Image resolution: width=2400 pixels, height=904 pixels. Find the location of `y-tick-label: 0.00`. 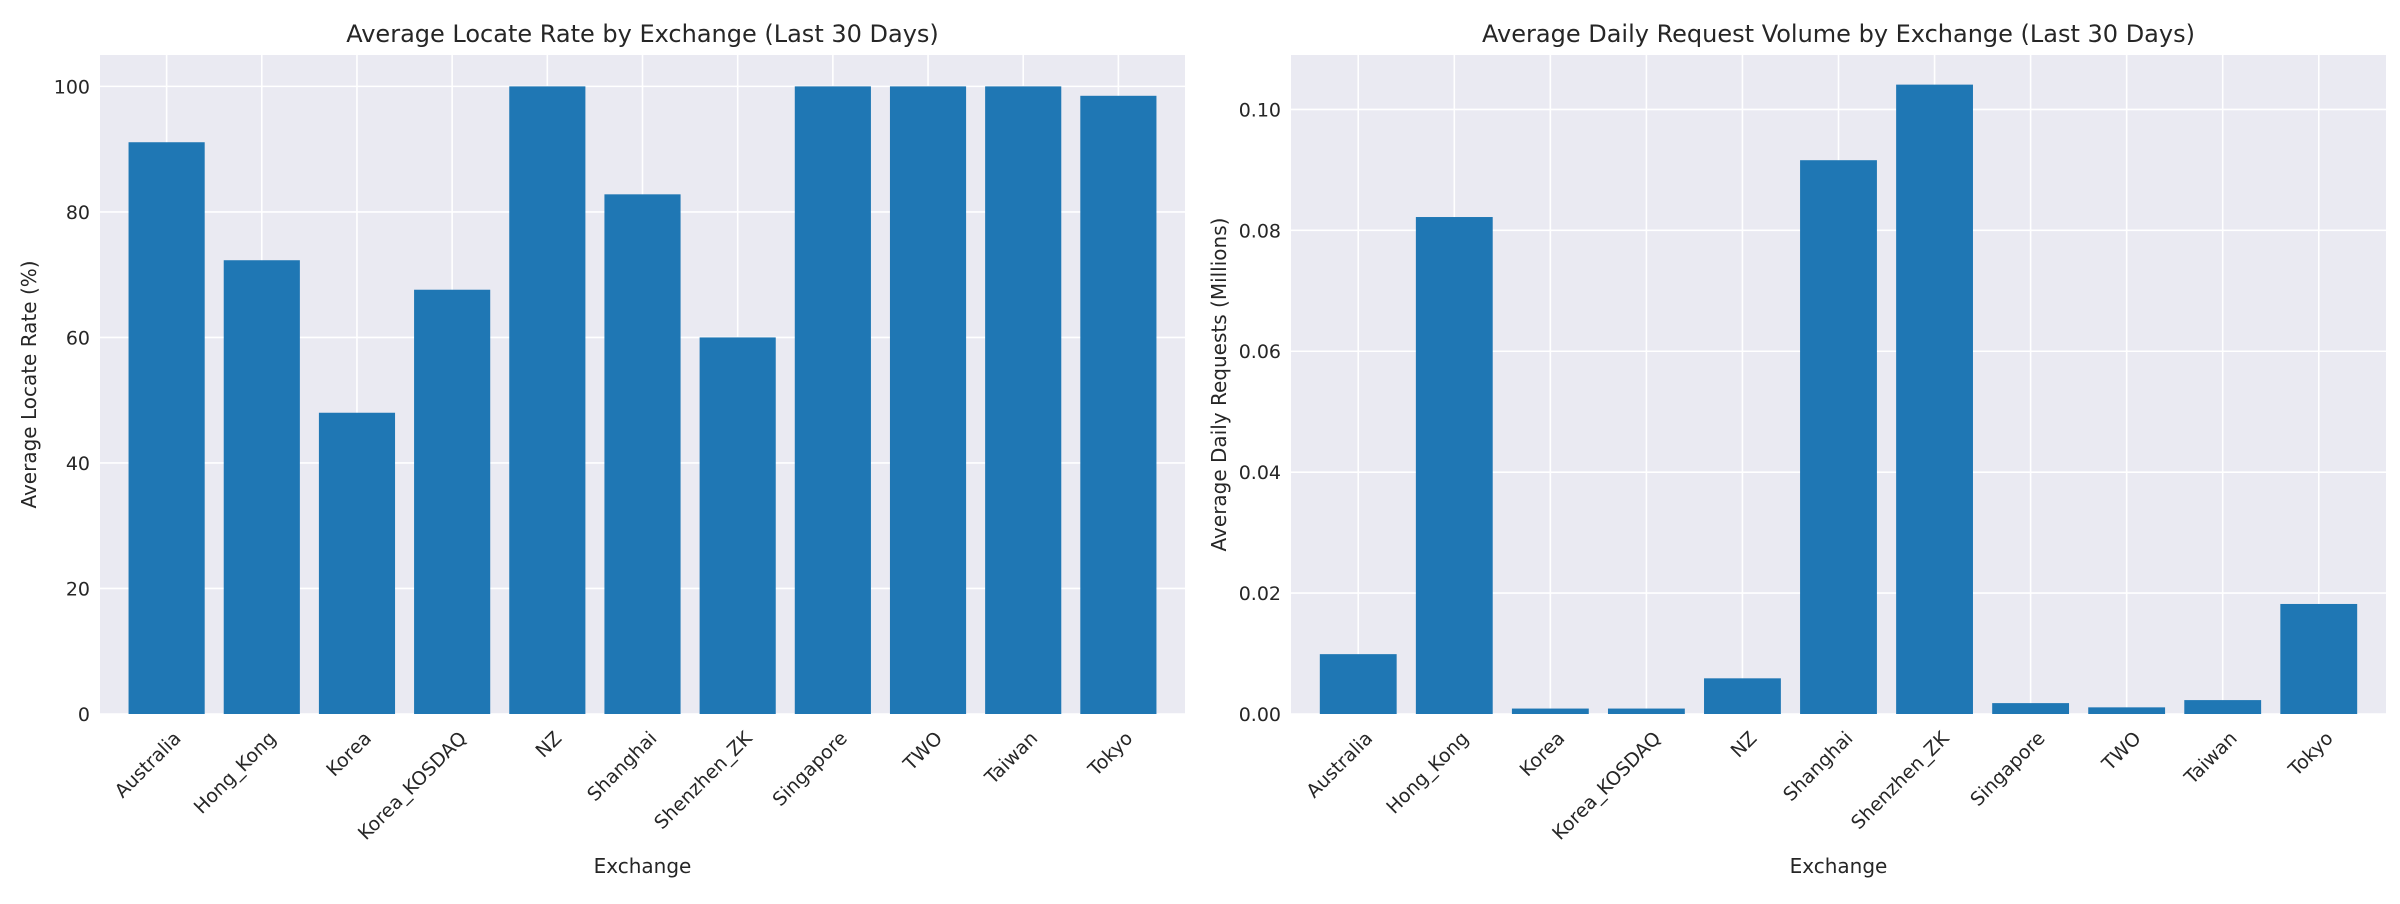

y-tick-label: 0.00 is located at coordinates (1260, 715).